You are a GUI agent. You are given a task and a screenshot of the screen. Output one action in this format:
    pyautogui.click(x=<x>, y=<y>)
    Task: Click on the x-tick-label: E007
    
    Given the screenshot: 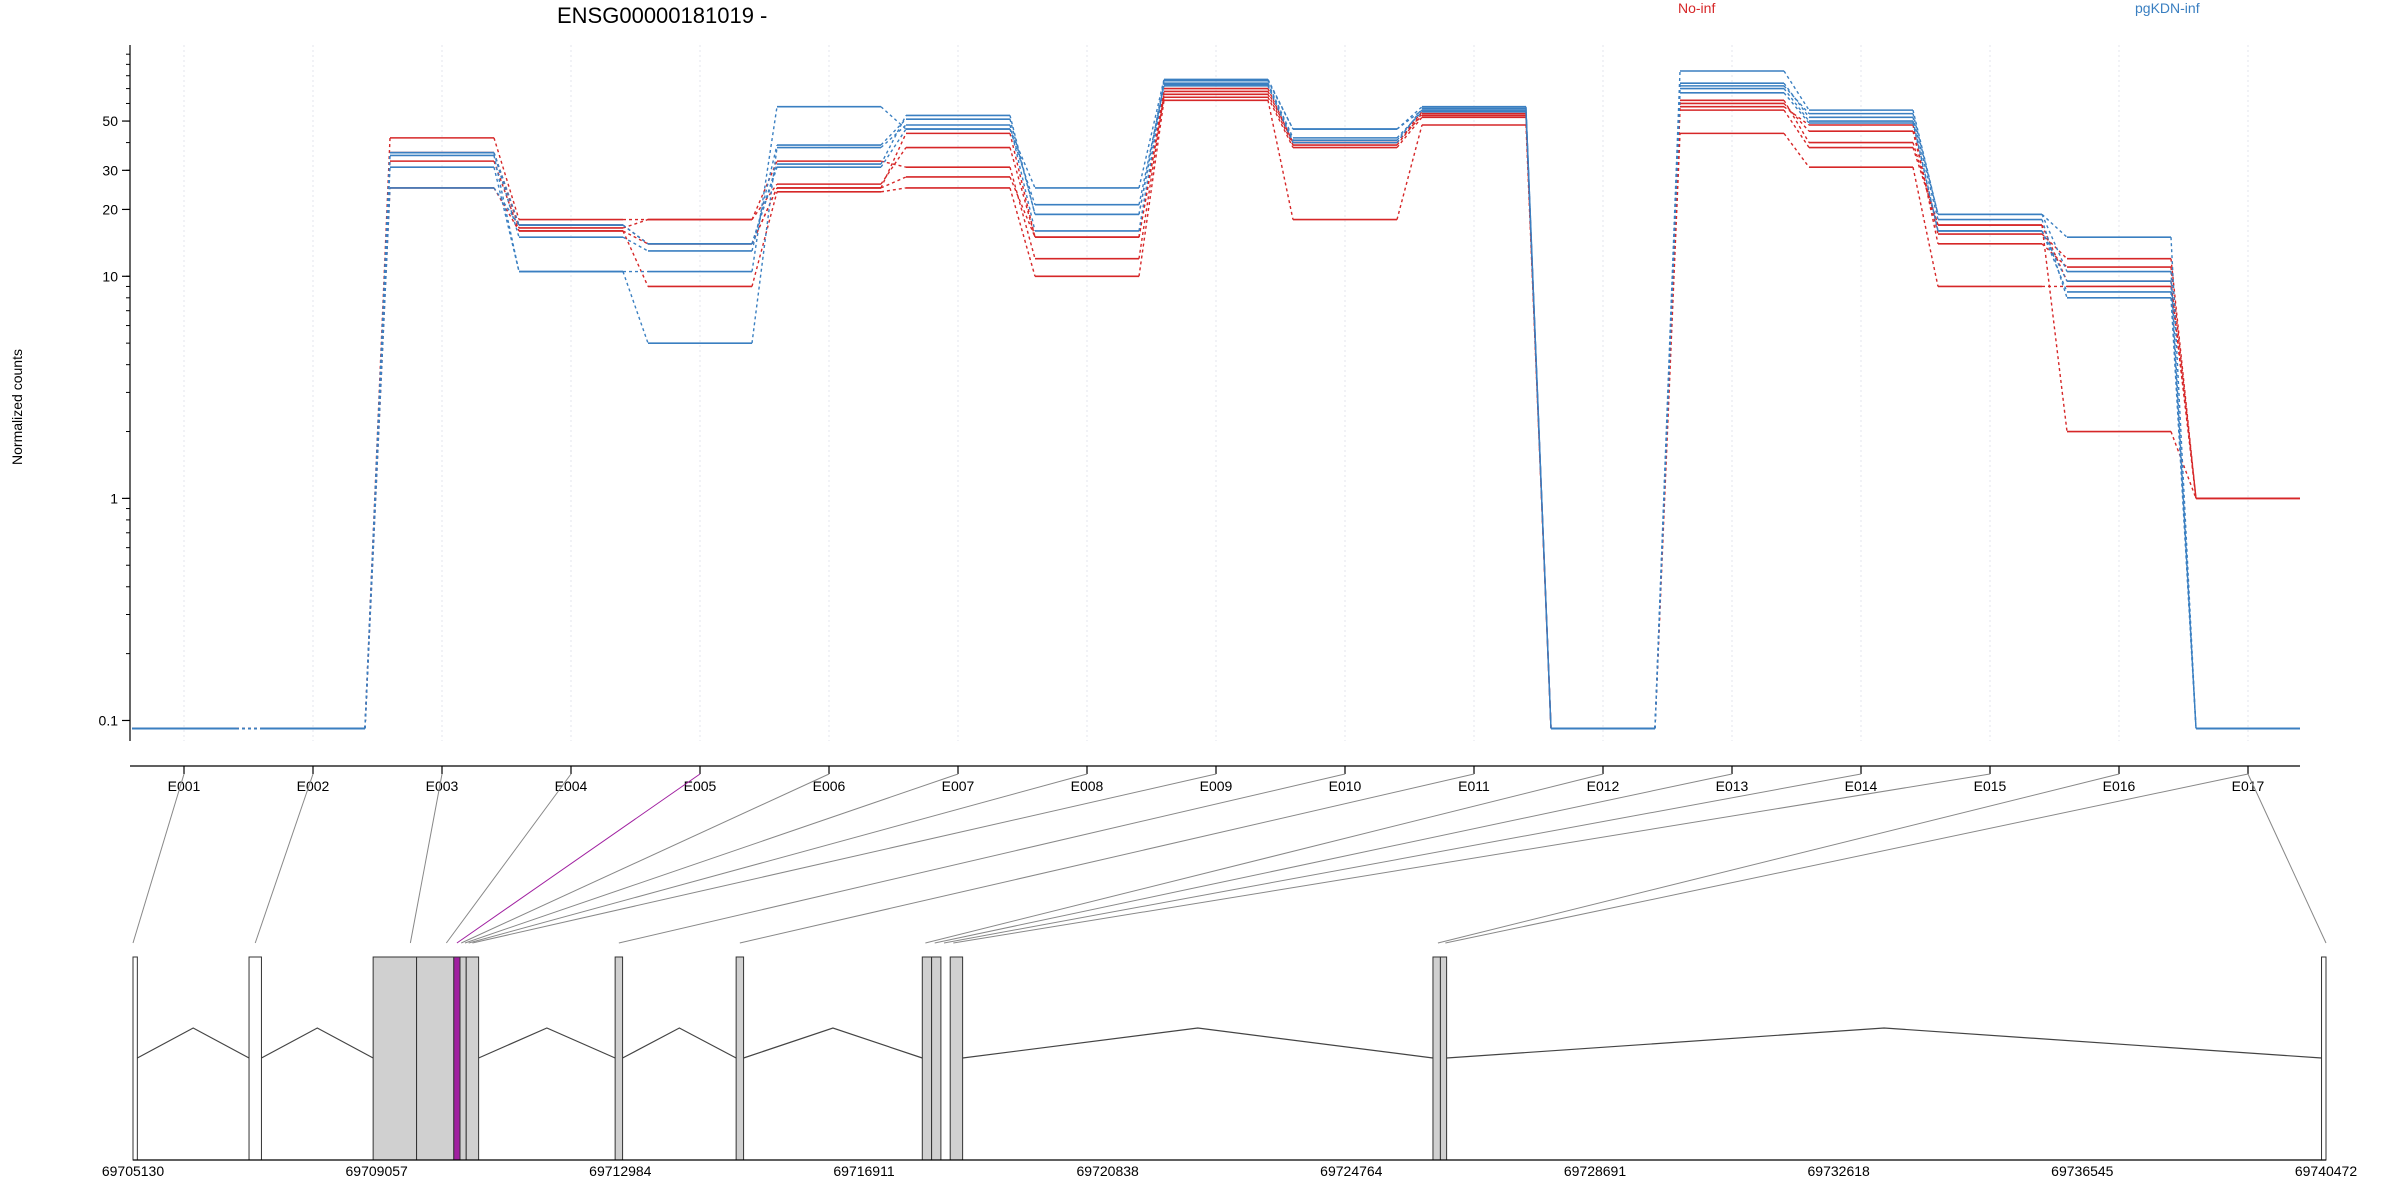 What is the action you would take?
    pyautogui.click(x=958, y=786)
    